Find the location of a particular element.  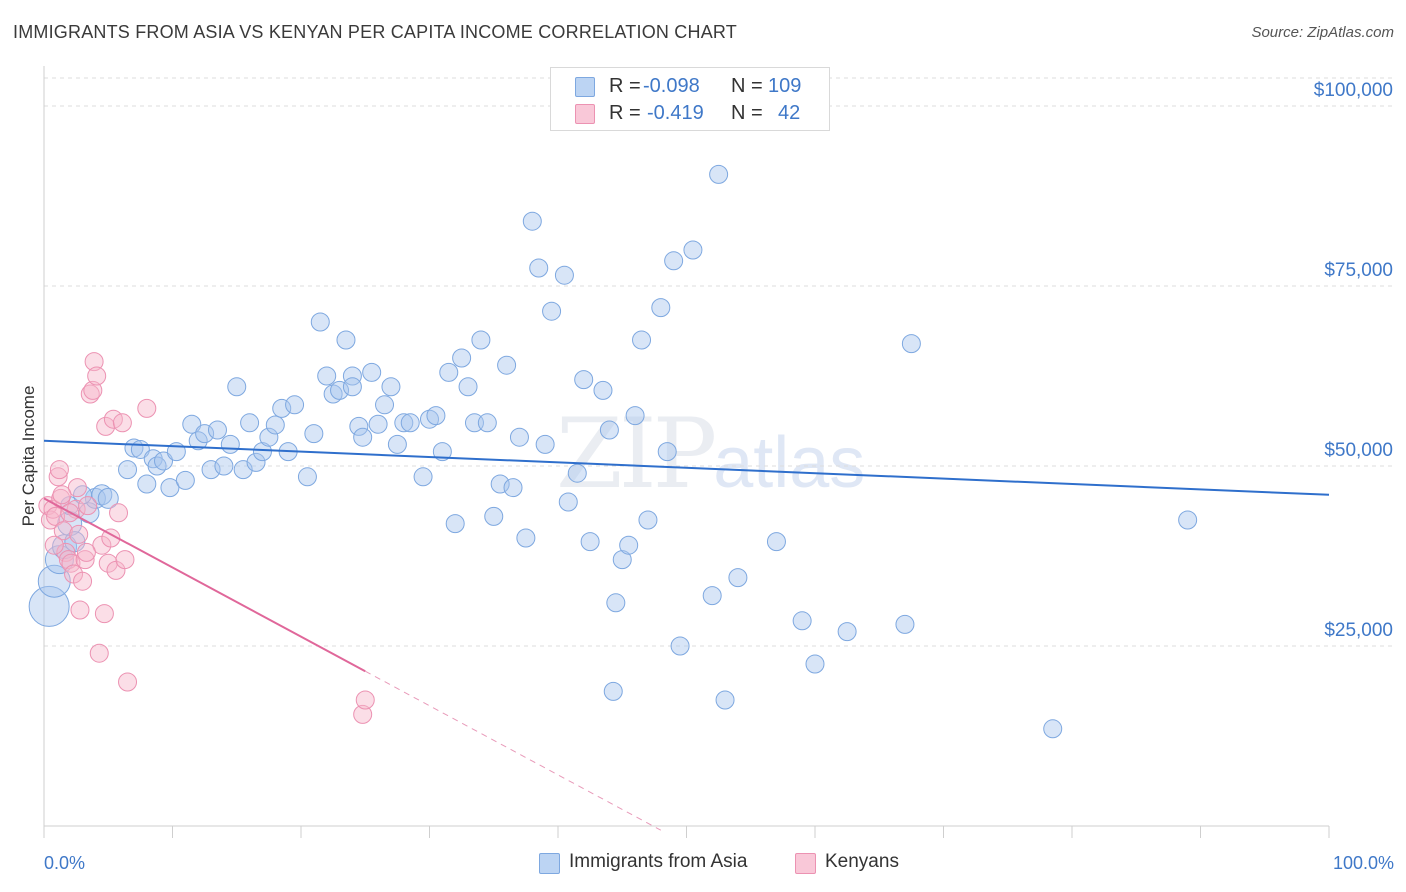

y-tick-label: $100,000 is located at coordinates (1353, 90).